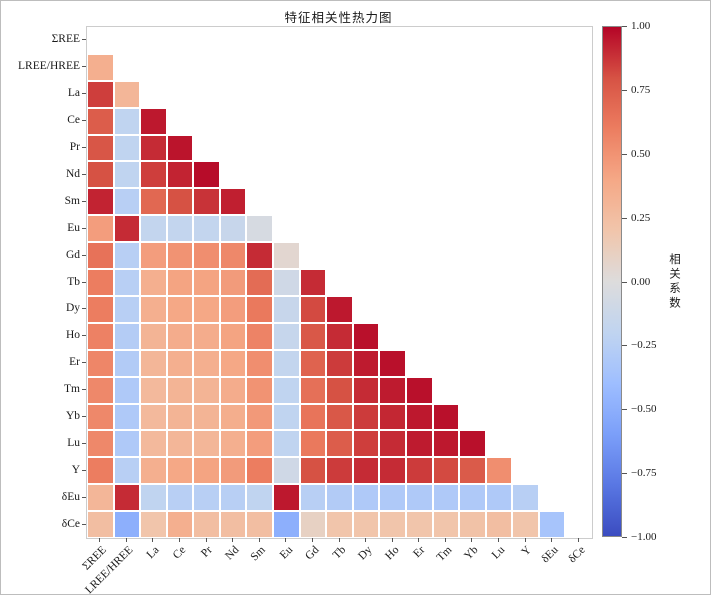  What do you see at coordinates (127, 256) in the screenshot?
I see `heatmap-cell-Gd-LREE/HREE` at bounding box center [127, 256].